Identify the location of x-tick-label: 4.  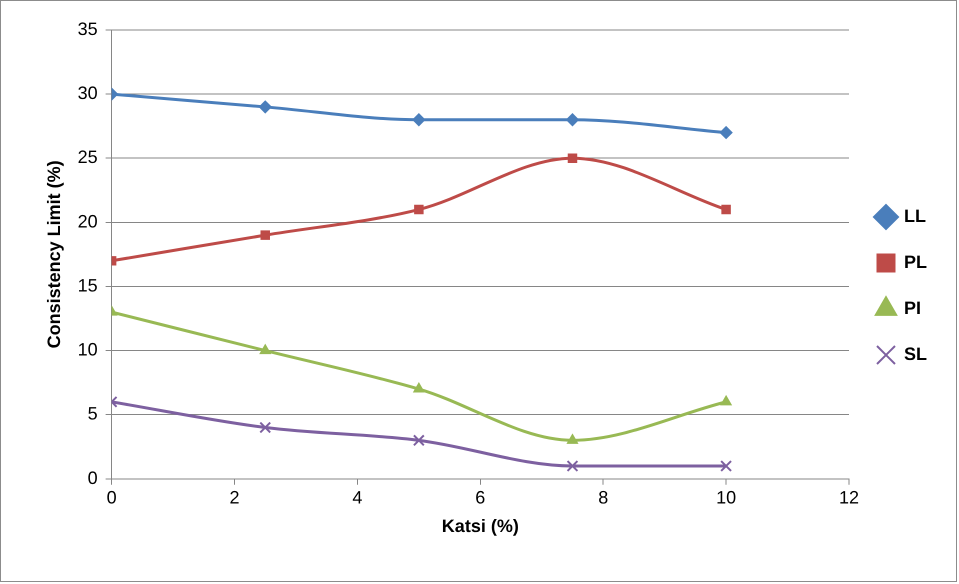
(357, 498).